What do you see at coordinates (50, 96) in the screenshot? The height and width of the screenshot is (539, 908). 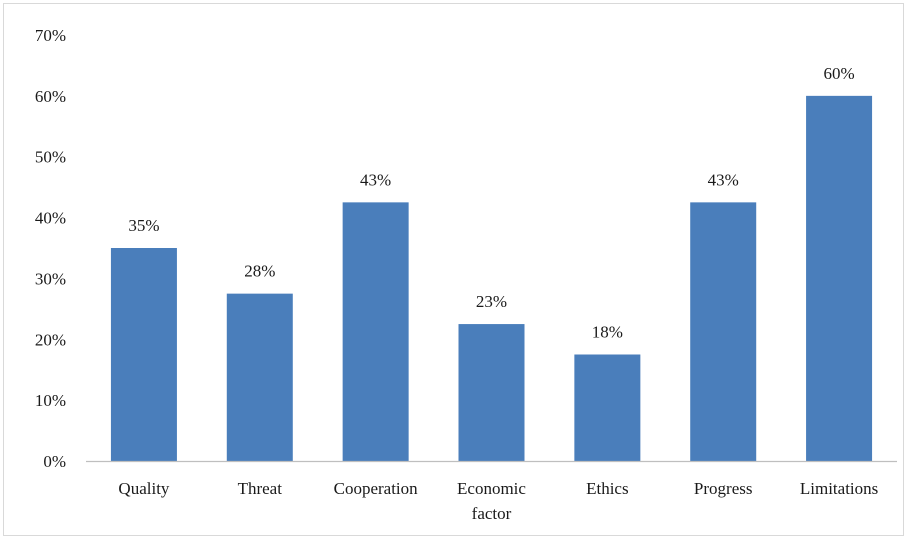 I see `y-tick-label: 60%` at bounding box center [50, 96].